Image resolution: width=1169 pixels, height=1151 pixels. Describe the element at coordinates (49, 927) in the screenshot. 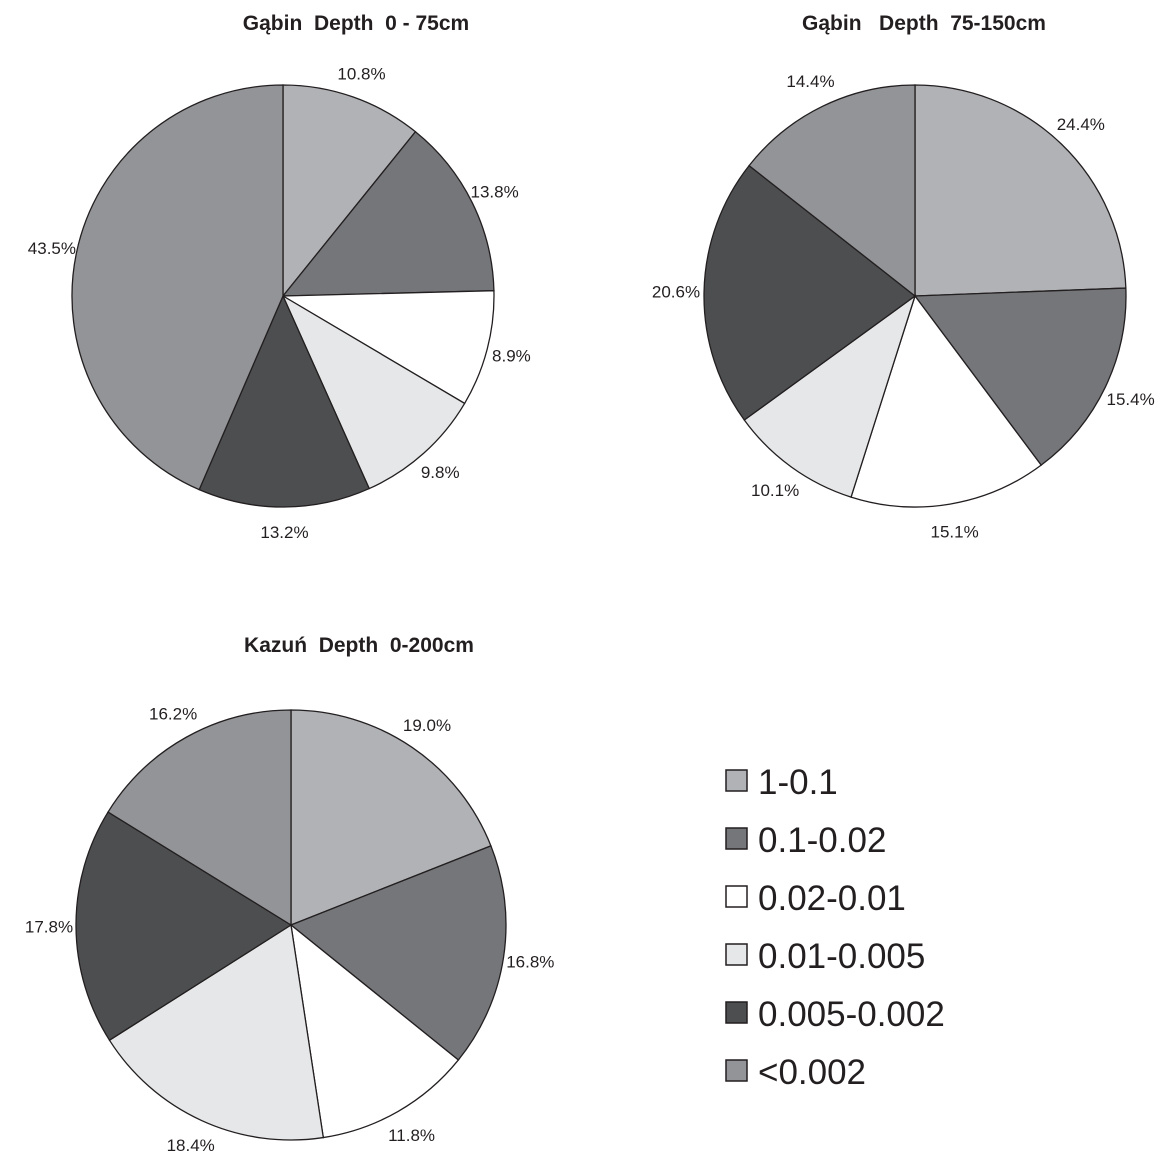

I see `slice-label-0.005-0.002: 17.8%` at that location.